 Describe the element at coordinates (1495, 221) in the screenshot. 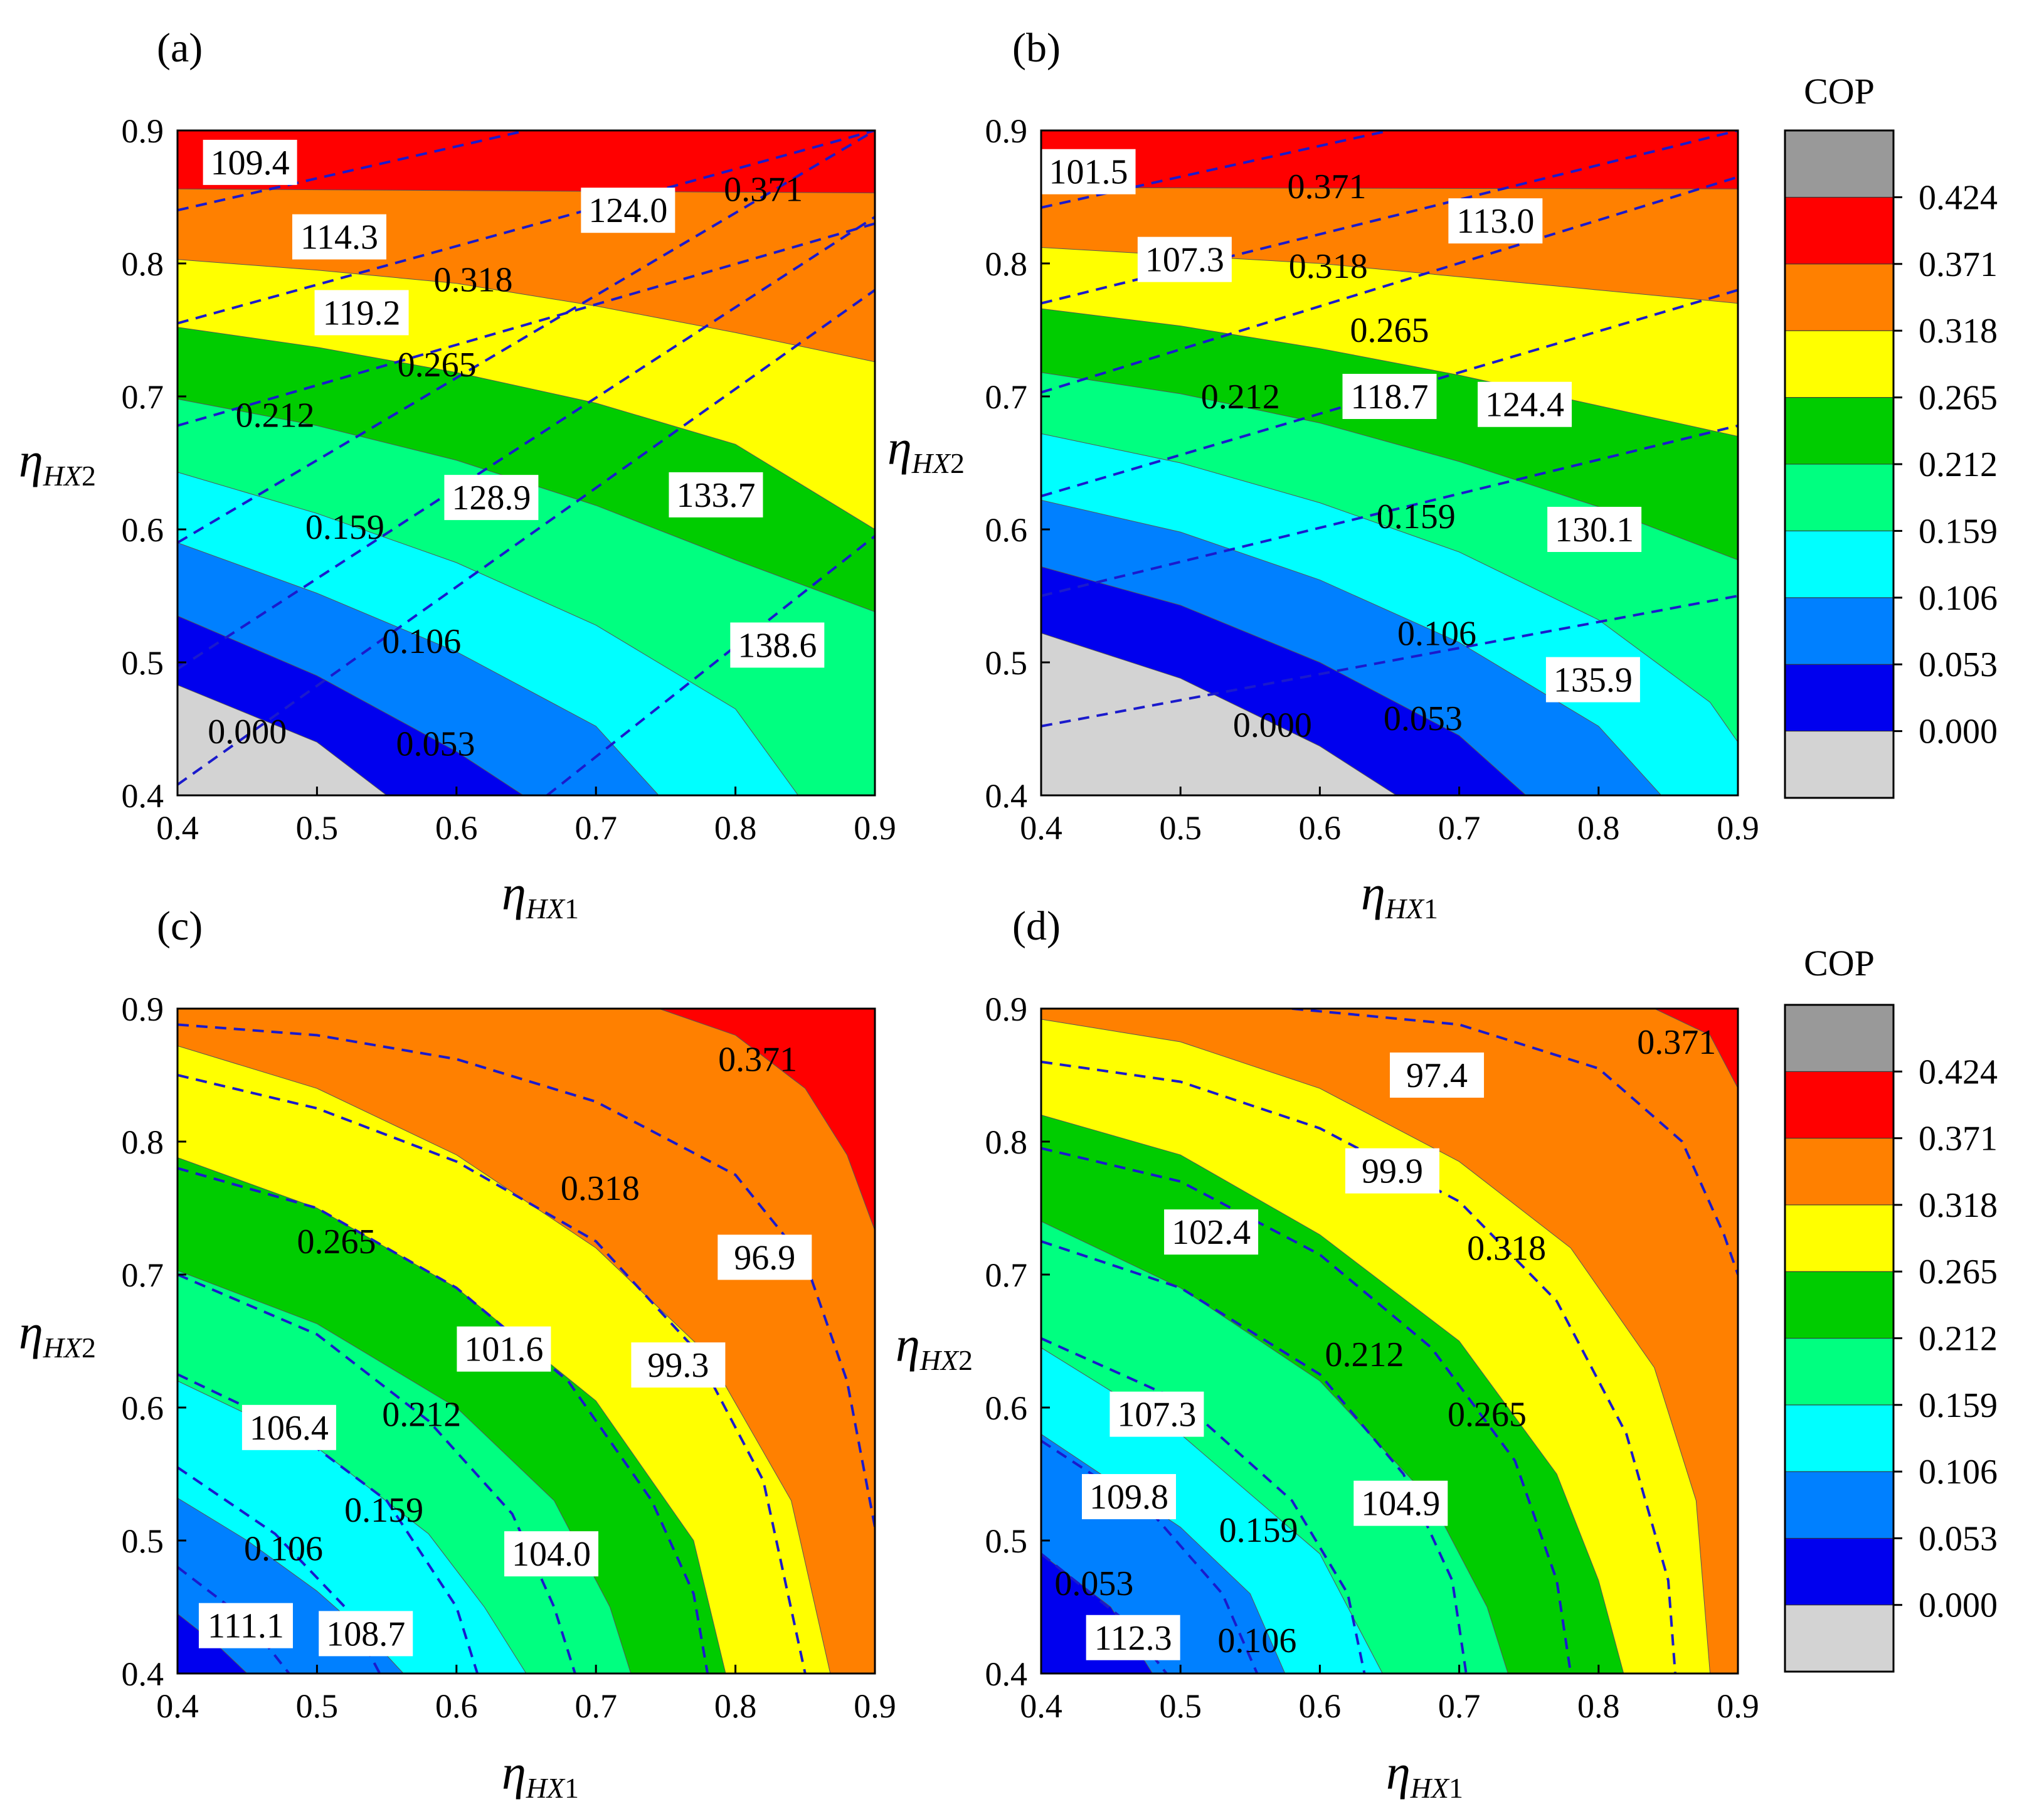

I see `temperature-label: 113.0` at that location.